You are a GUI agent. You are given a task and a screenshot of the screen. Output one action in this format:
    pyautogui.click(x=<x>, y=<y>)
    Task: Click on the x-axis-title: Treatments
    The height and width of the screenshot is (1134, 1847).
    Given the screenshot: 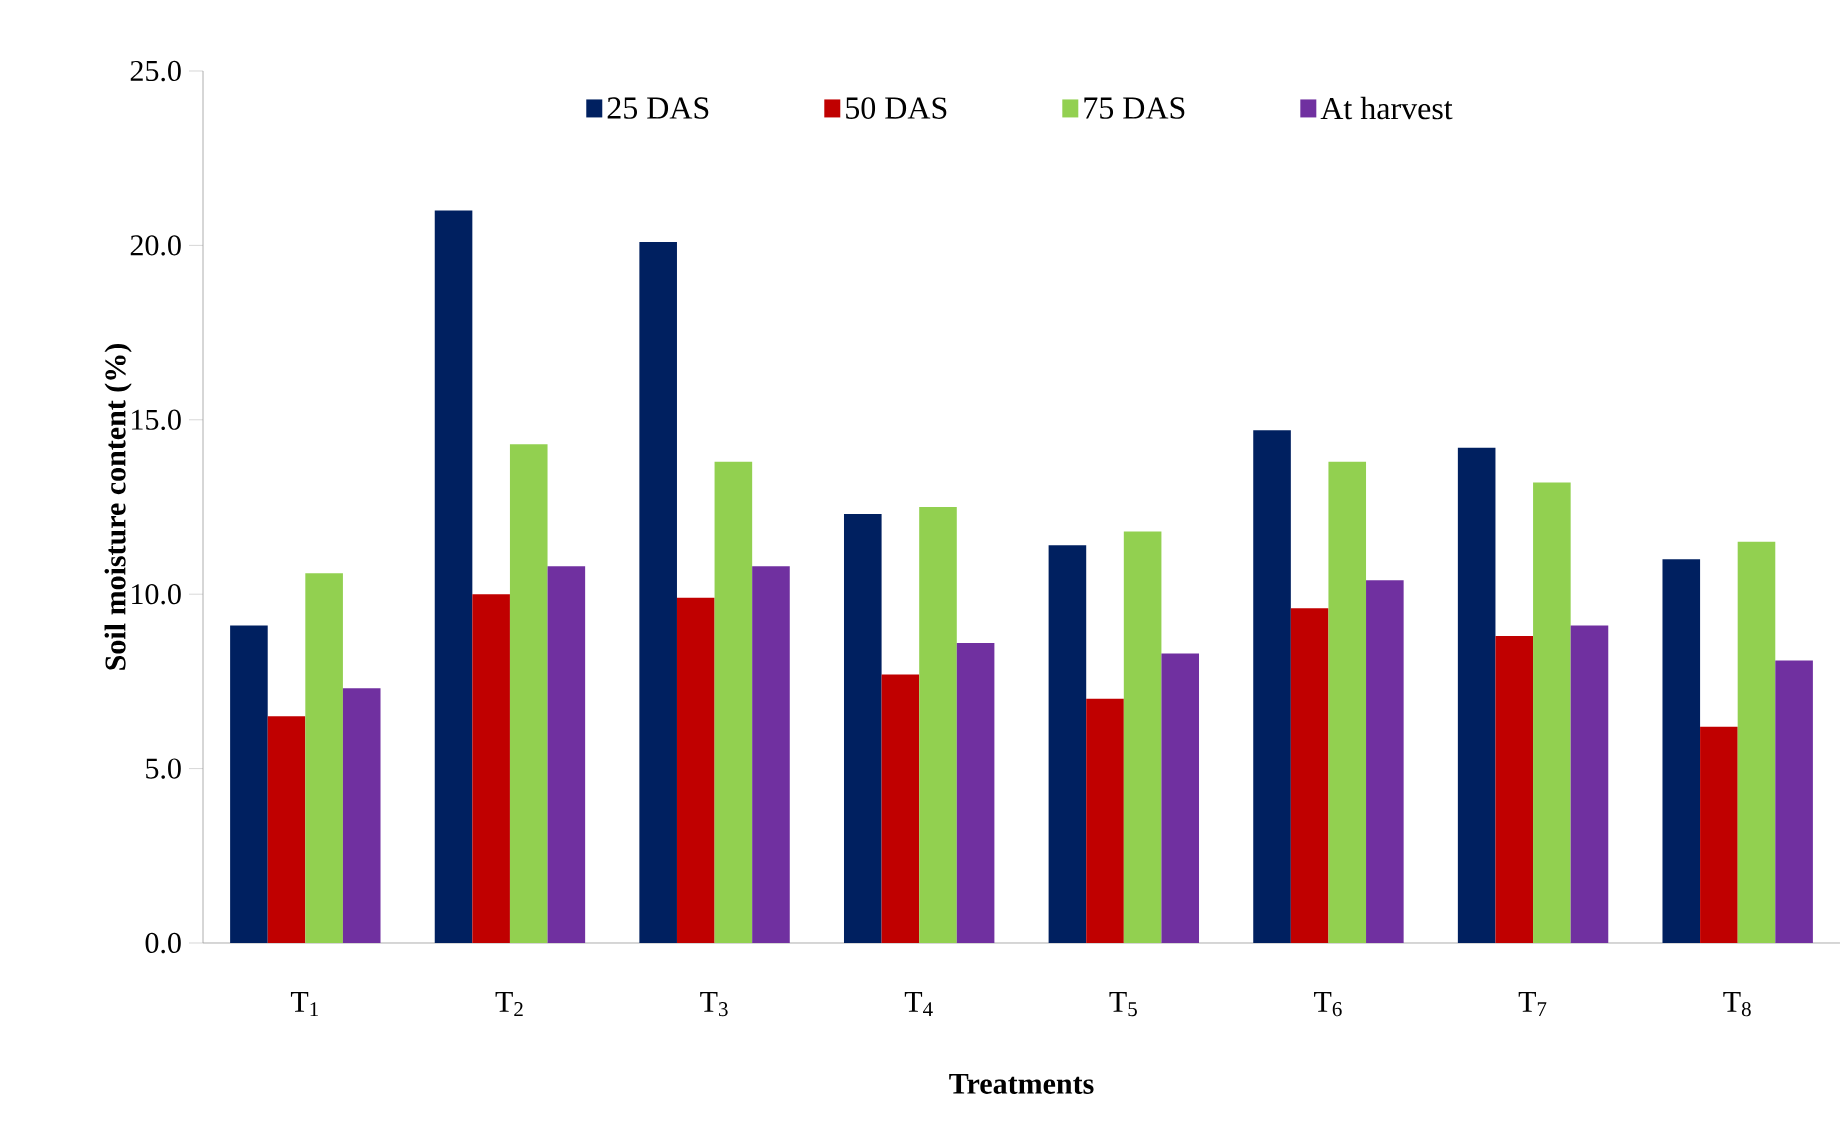 What is the action you would take?
    pyautogui.click(x=1021, y=1083)
    